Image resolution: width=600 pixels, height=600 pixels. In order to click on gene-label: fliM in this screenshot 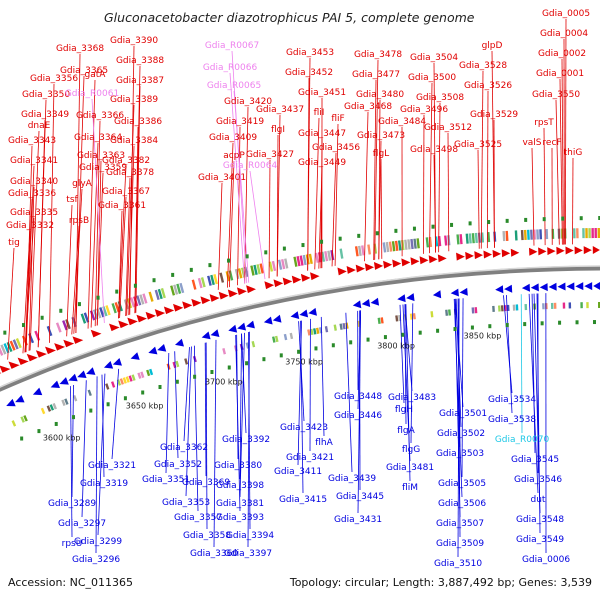, I will do `click(410, 488)`.